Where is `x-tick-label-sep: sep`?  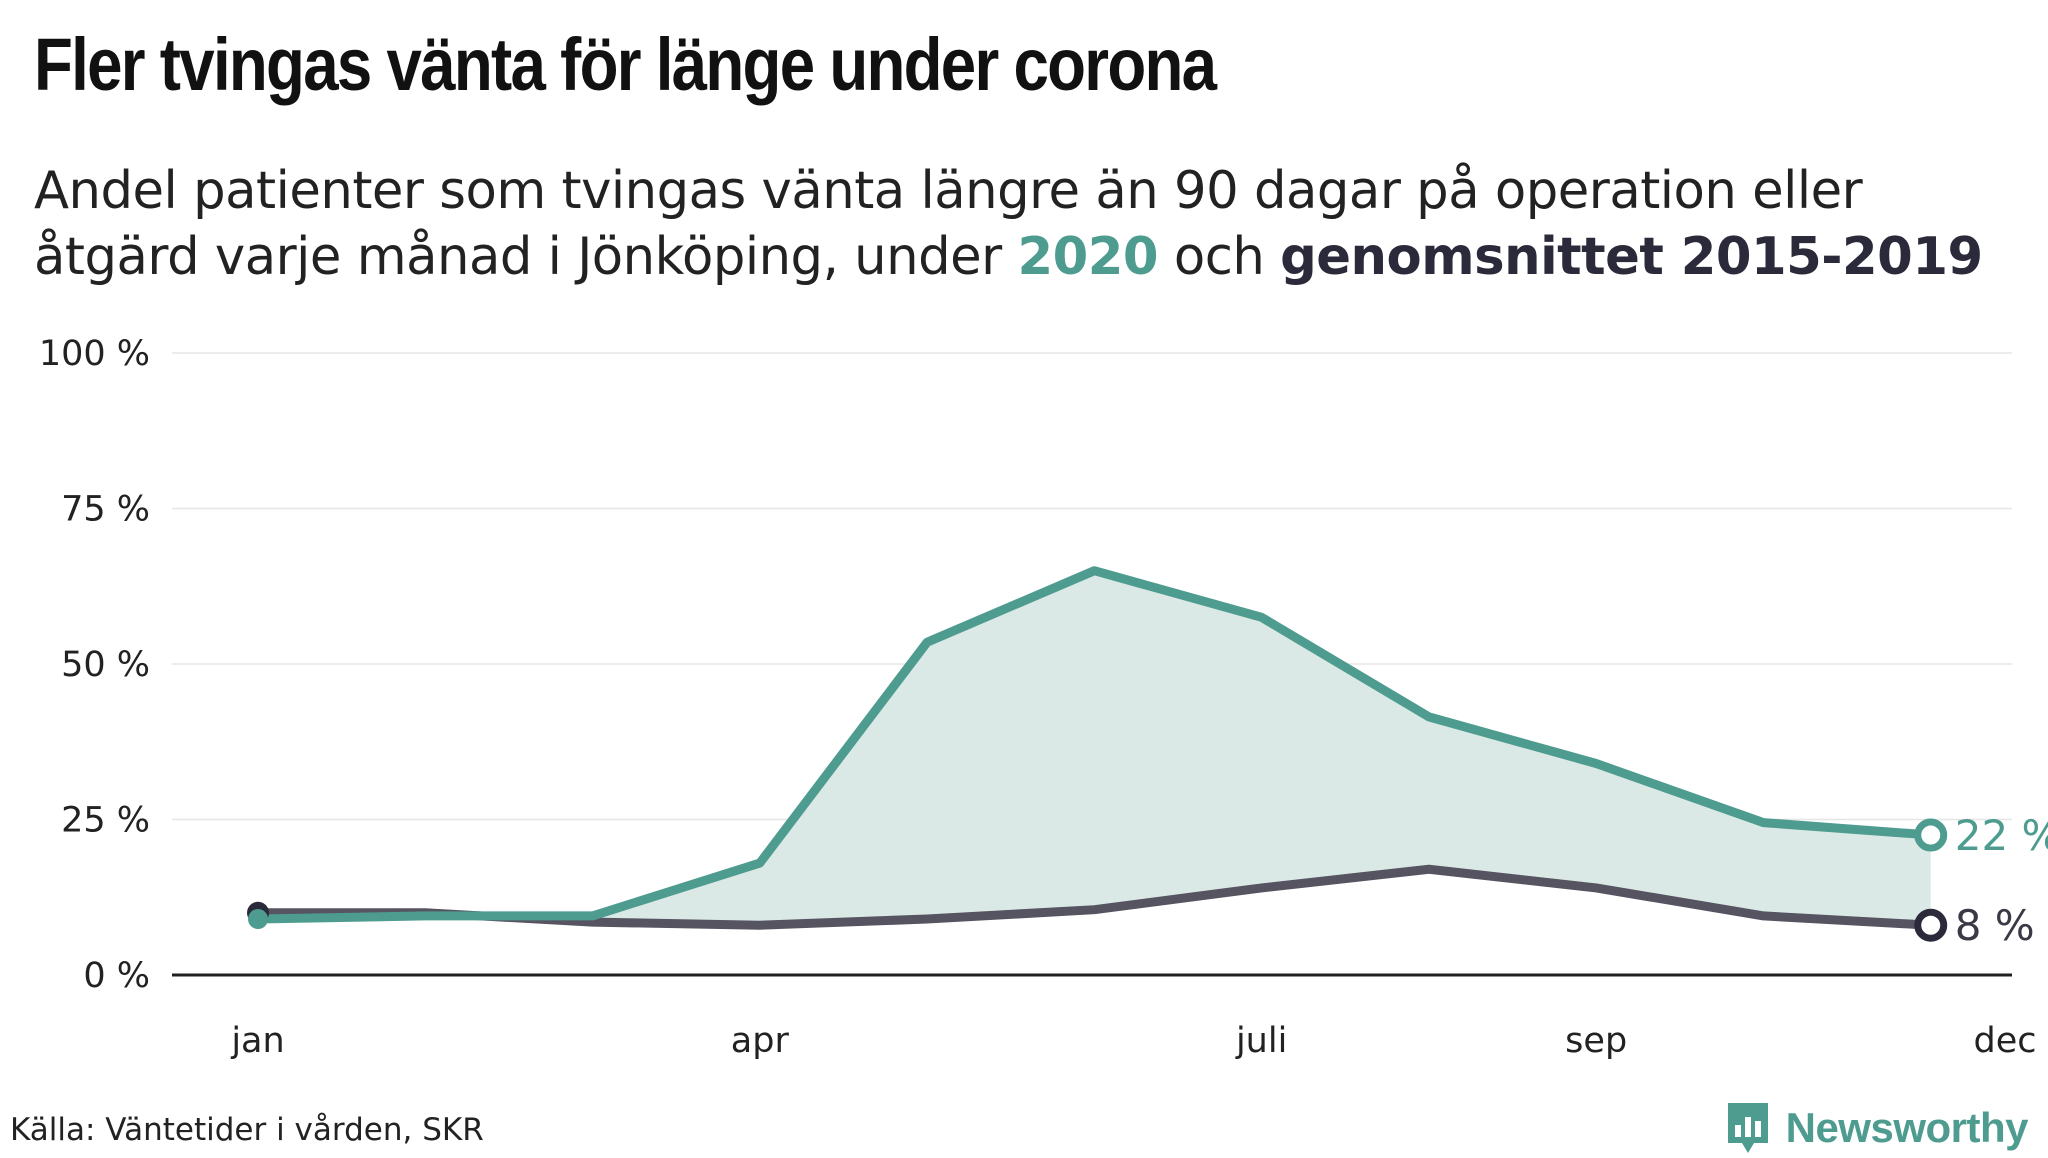
x-tick-label-sep: sep is located at coordinates (1596, 1041).